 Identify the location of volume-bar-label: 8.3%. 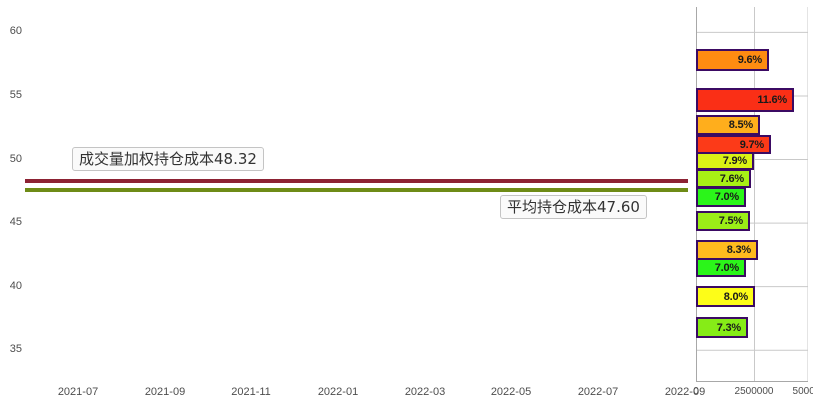
(738, 250).